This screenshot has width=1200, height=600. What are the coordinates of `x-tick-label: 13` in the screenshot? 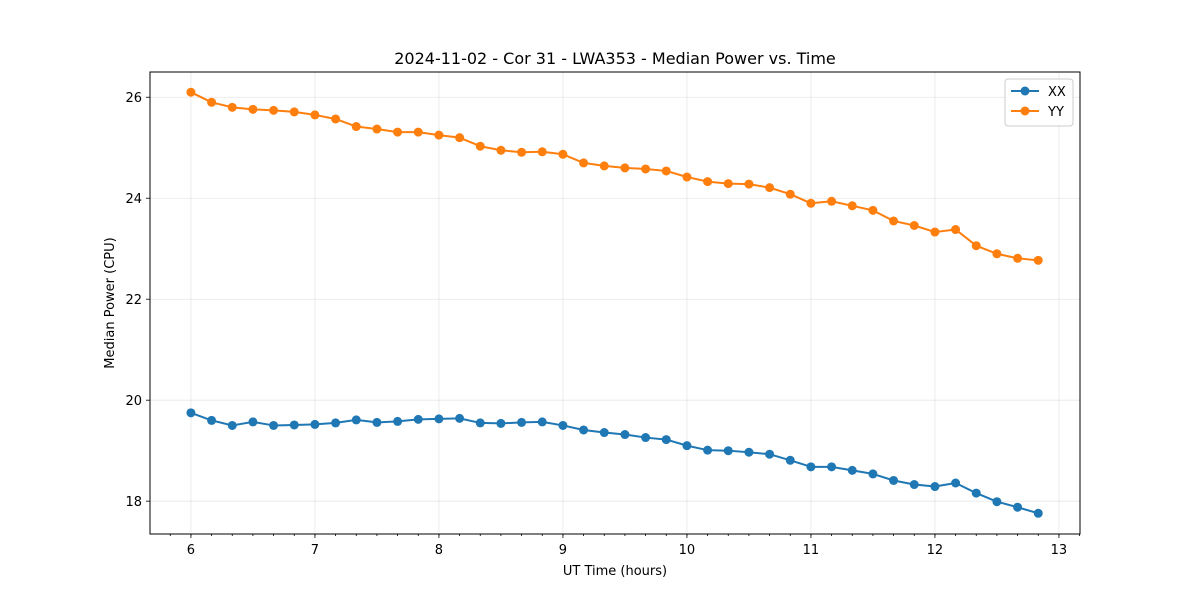 It's located at (1059, 550).